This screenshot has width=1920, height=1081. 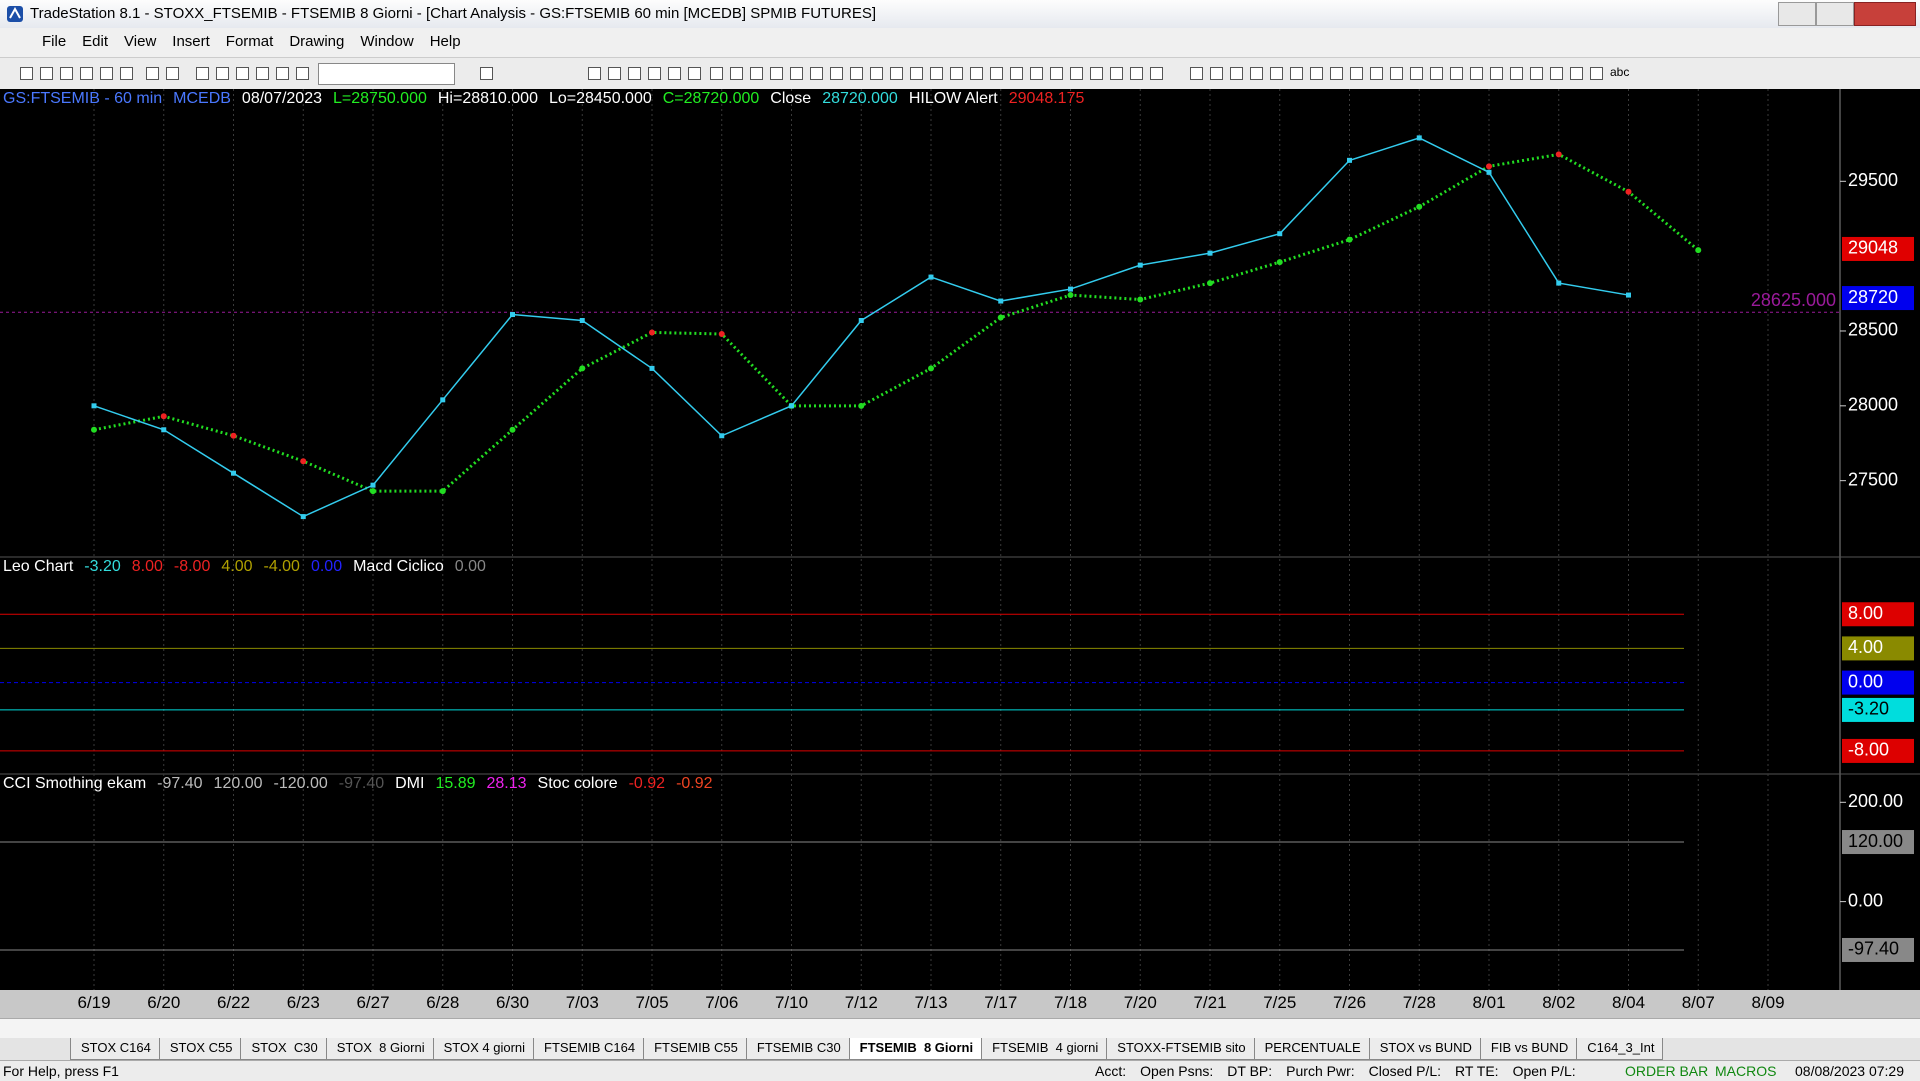 I want to click on level-label: 200.00, so click(x=1875, y=801).